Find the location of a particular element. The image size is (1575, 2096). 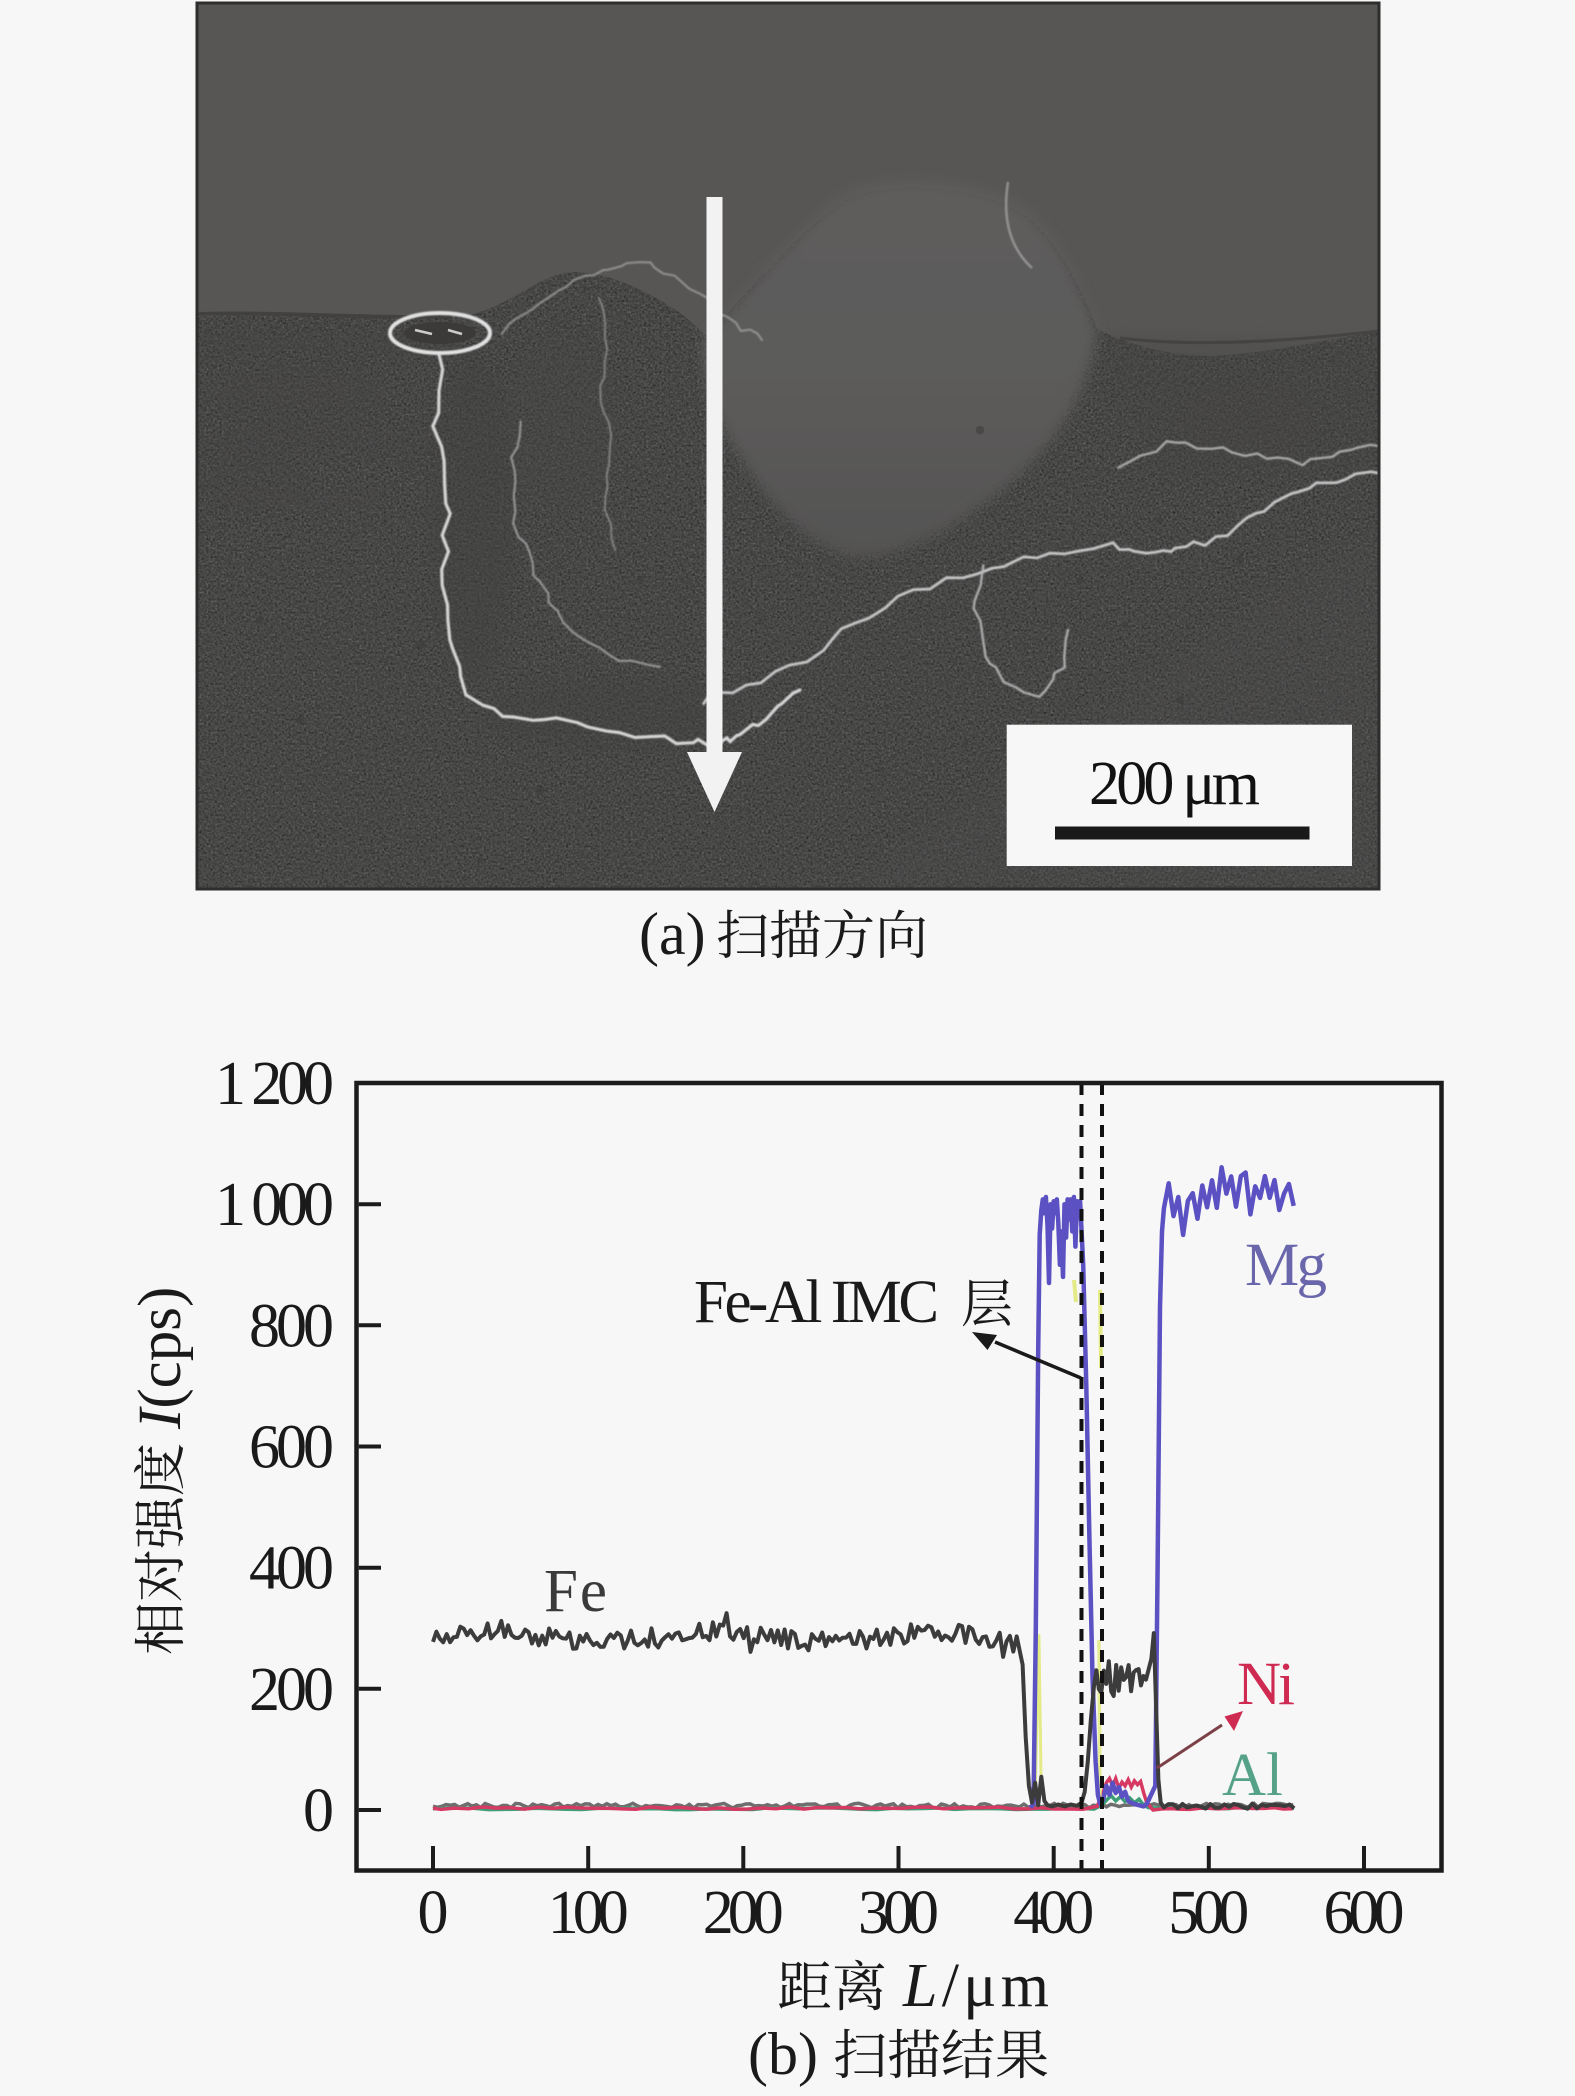

svg-text: Al is located at coordinates (1252, 1775).